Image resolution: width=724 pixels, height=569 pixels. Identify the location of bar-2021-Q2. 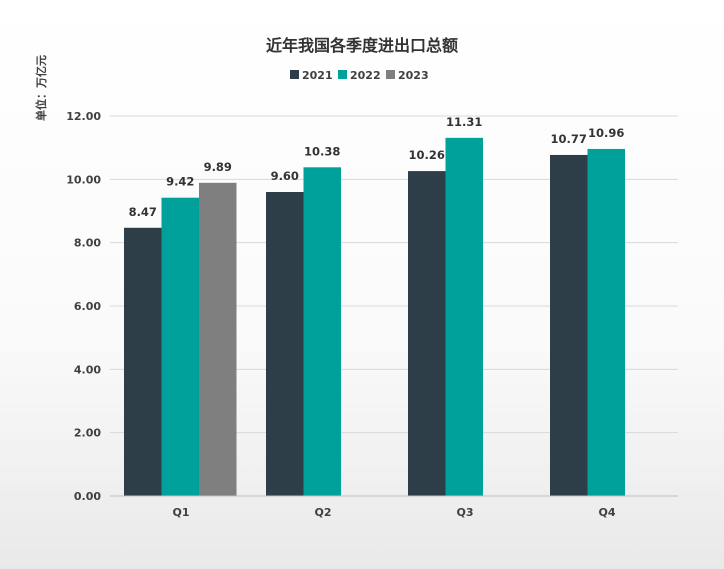
(285, 344).